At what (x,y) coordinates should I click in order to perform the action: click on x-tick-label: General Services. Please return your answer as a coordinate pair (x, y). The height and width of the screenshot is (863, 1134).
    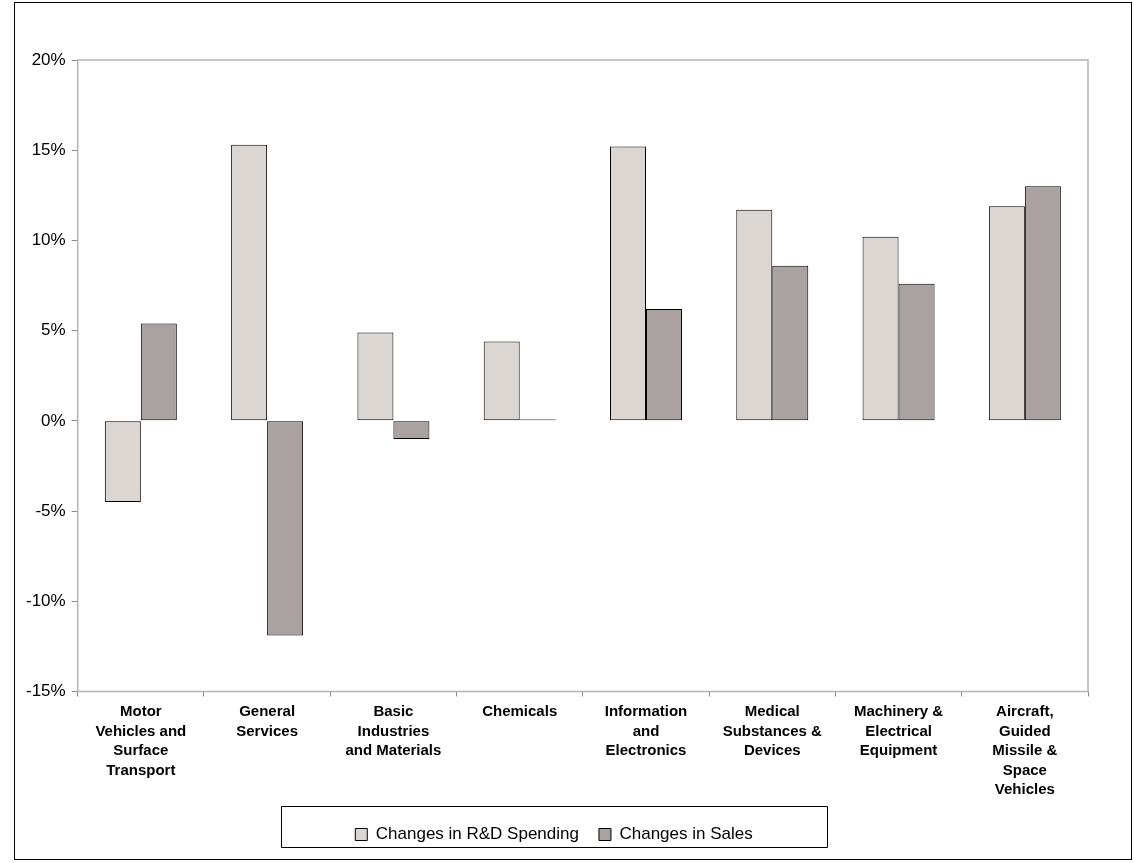
    Looking at the image, I should click on (267, 720).